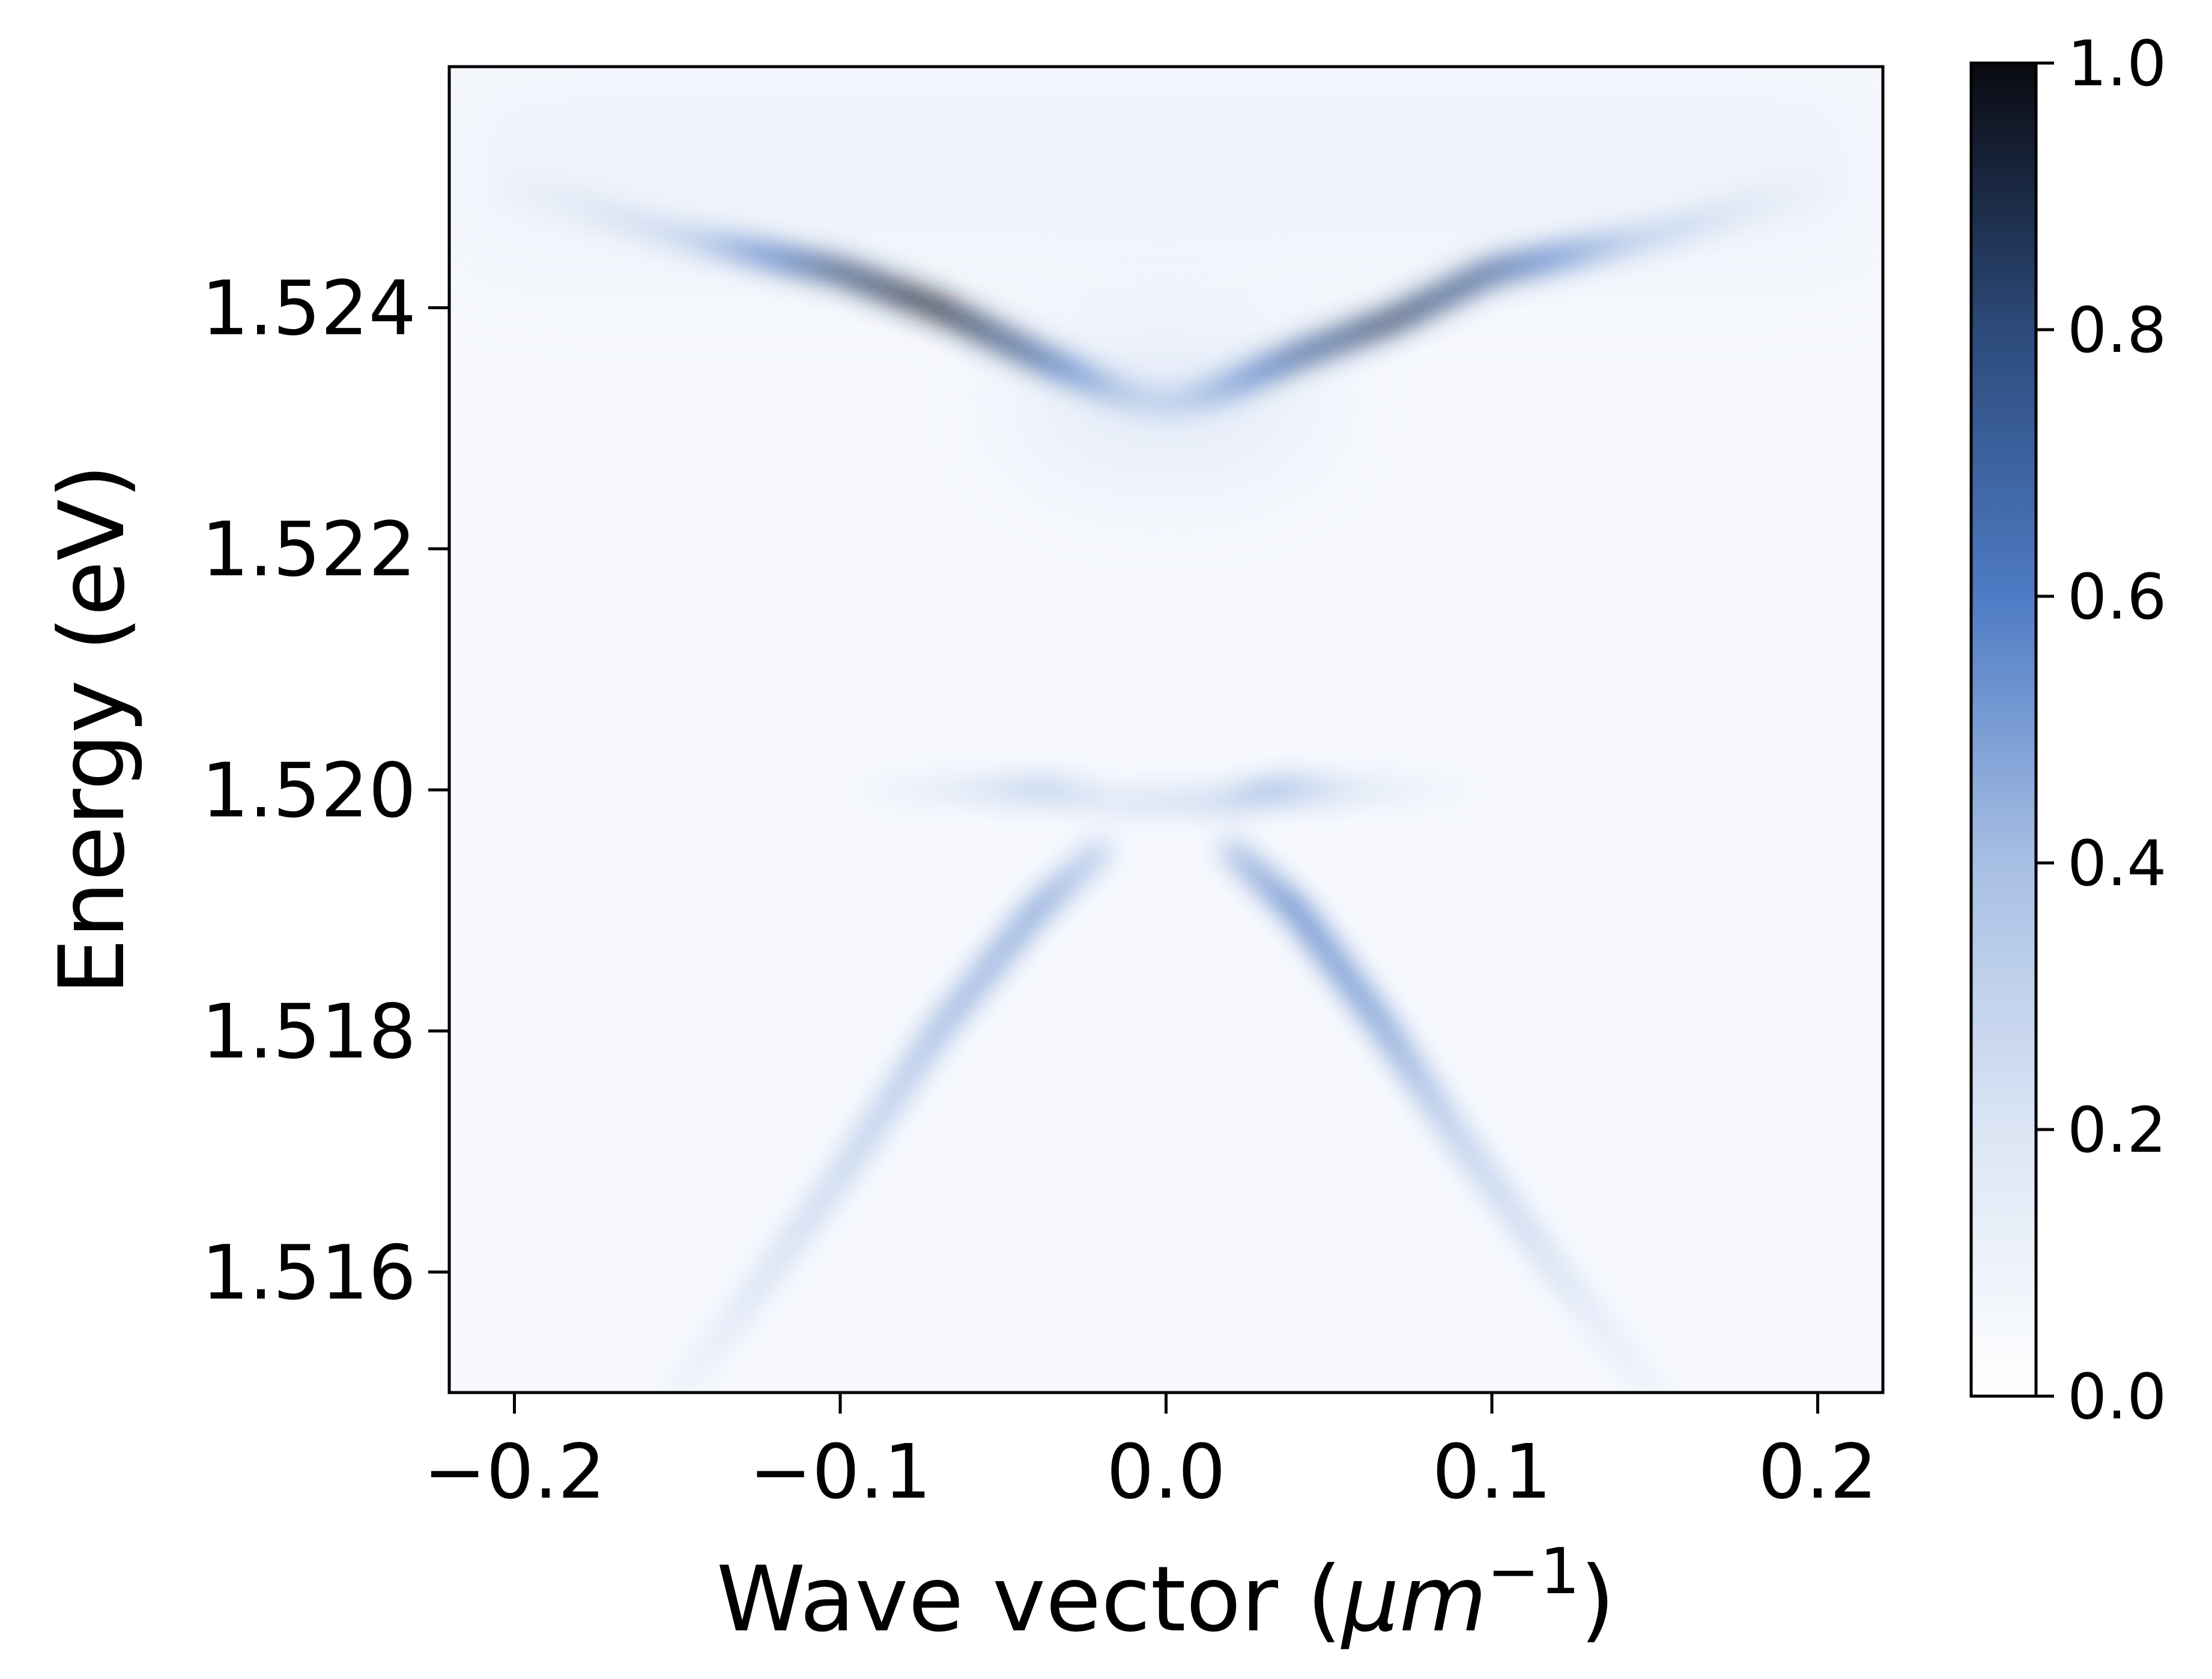  What do you see at coordinates (1534, 1572) in the screenshot?
I see `x-axis-label-exponent: −1` at bounding box center [1534, 1572].